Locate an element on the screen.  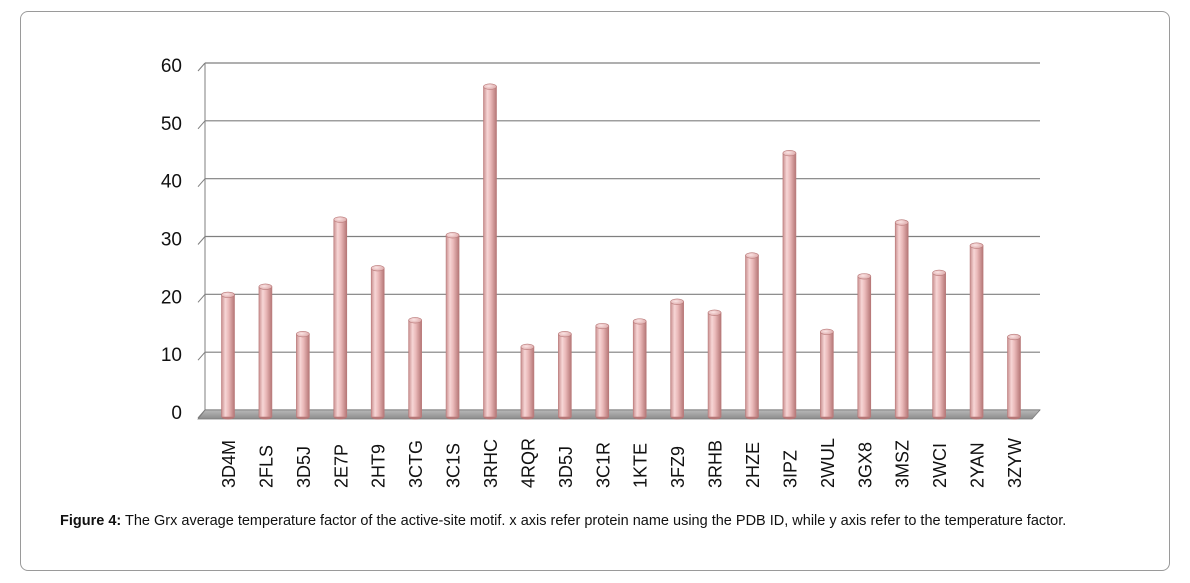
x-tick-label: 3RHC is located at coordinates (491, 463).